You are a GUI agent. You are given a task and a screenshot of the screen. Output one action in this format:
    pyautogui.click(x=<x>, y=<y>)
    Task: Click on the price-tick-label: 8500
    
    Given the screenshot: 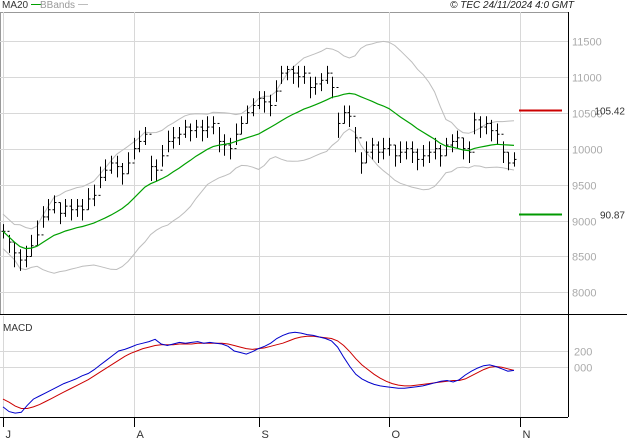 What is the action you would take?
    pyautogui.click(x=584, y=258)
    